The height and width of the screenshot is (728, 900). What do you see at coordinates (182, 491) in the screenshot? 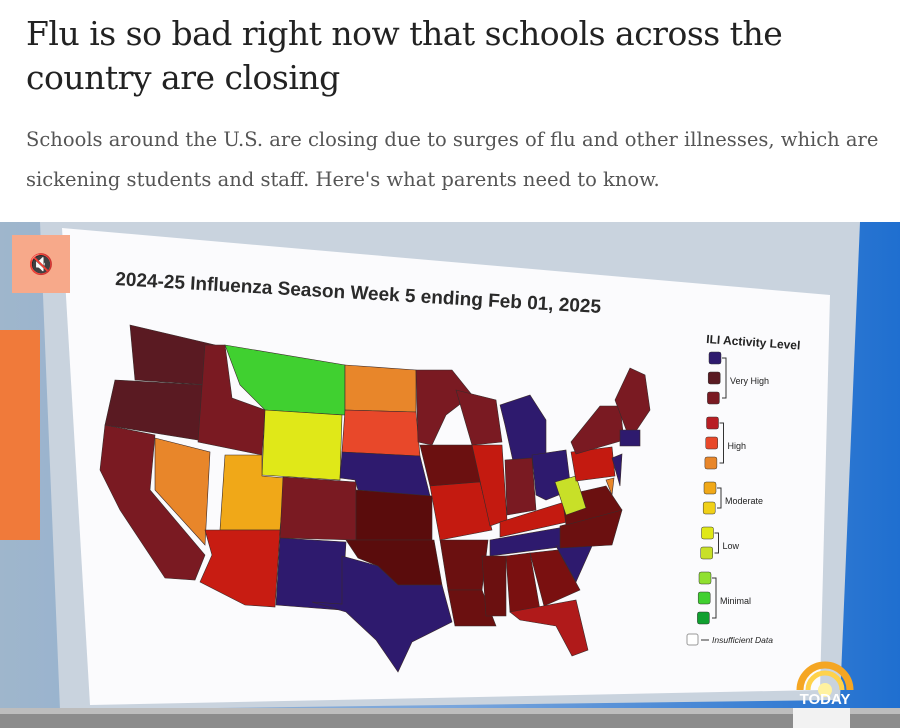
I see `state-nevada` at bounding box center [182, 491].